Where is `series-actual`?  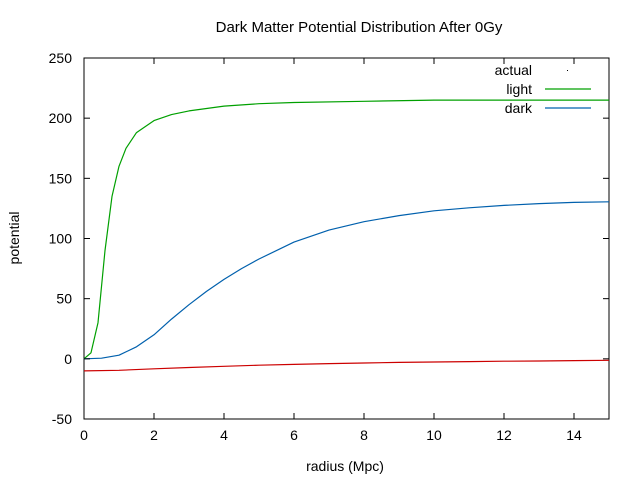 series-actual is located at coordinates (346, 365).